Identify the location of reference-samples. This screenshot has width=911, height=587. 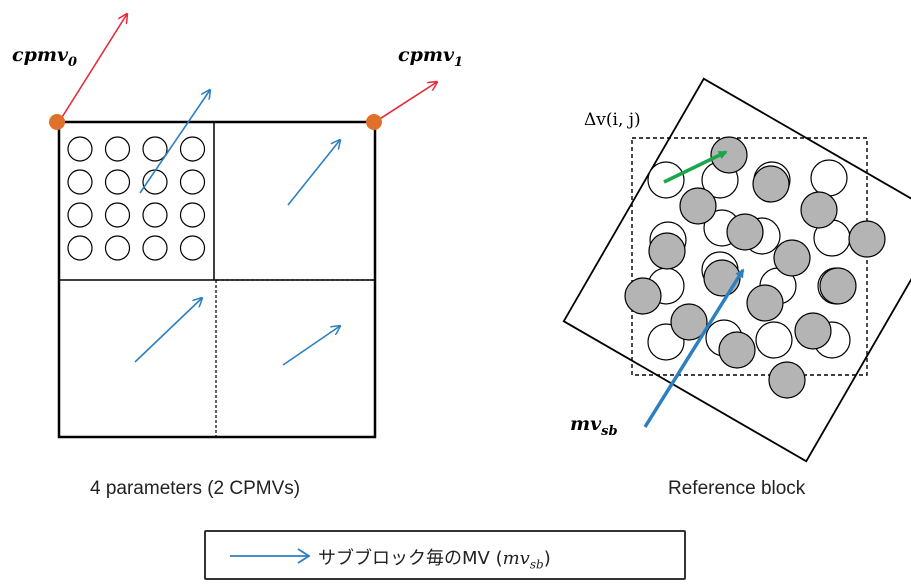
(755, 267).